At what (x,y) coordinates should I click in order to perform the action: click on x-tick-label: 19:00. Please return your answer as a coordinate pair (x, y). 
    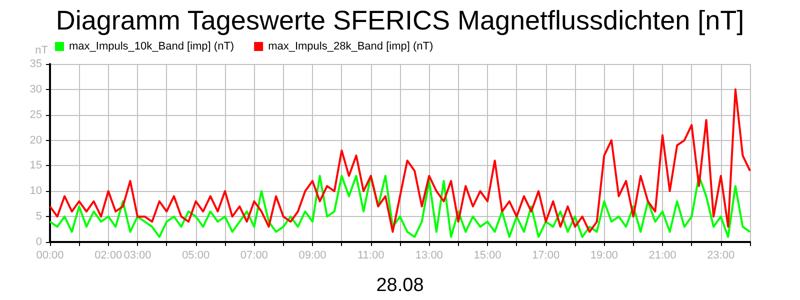
    Looking at the image, I should click on (604, 256).